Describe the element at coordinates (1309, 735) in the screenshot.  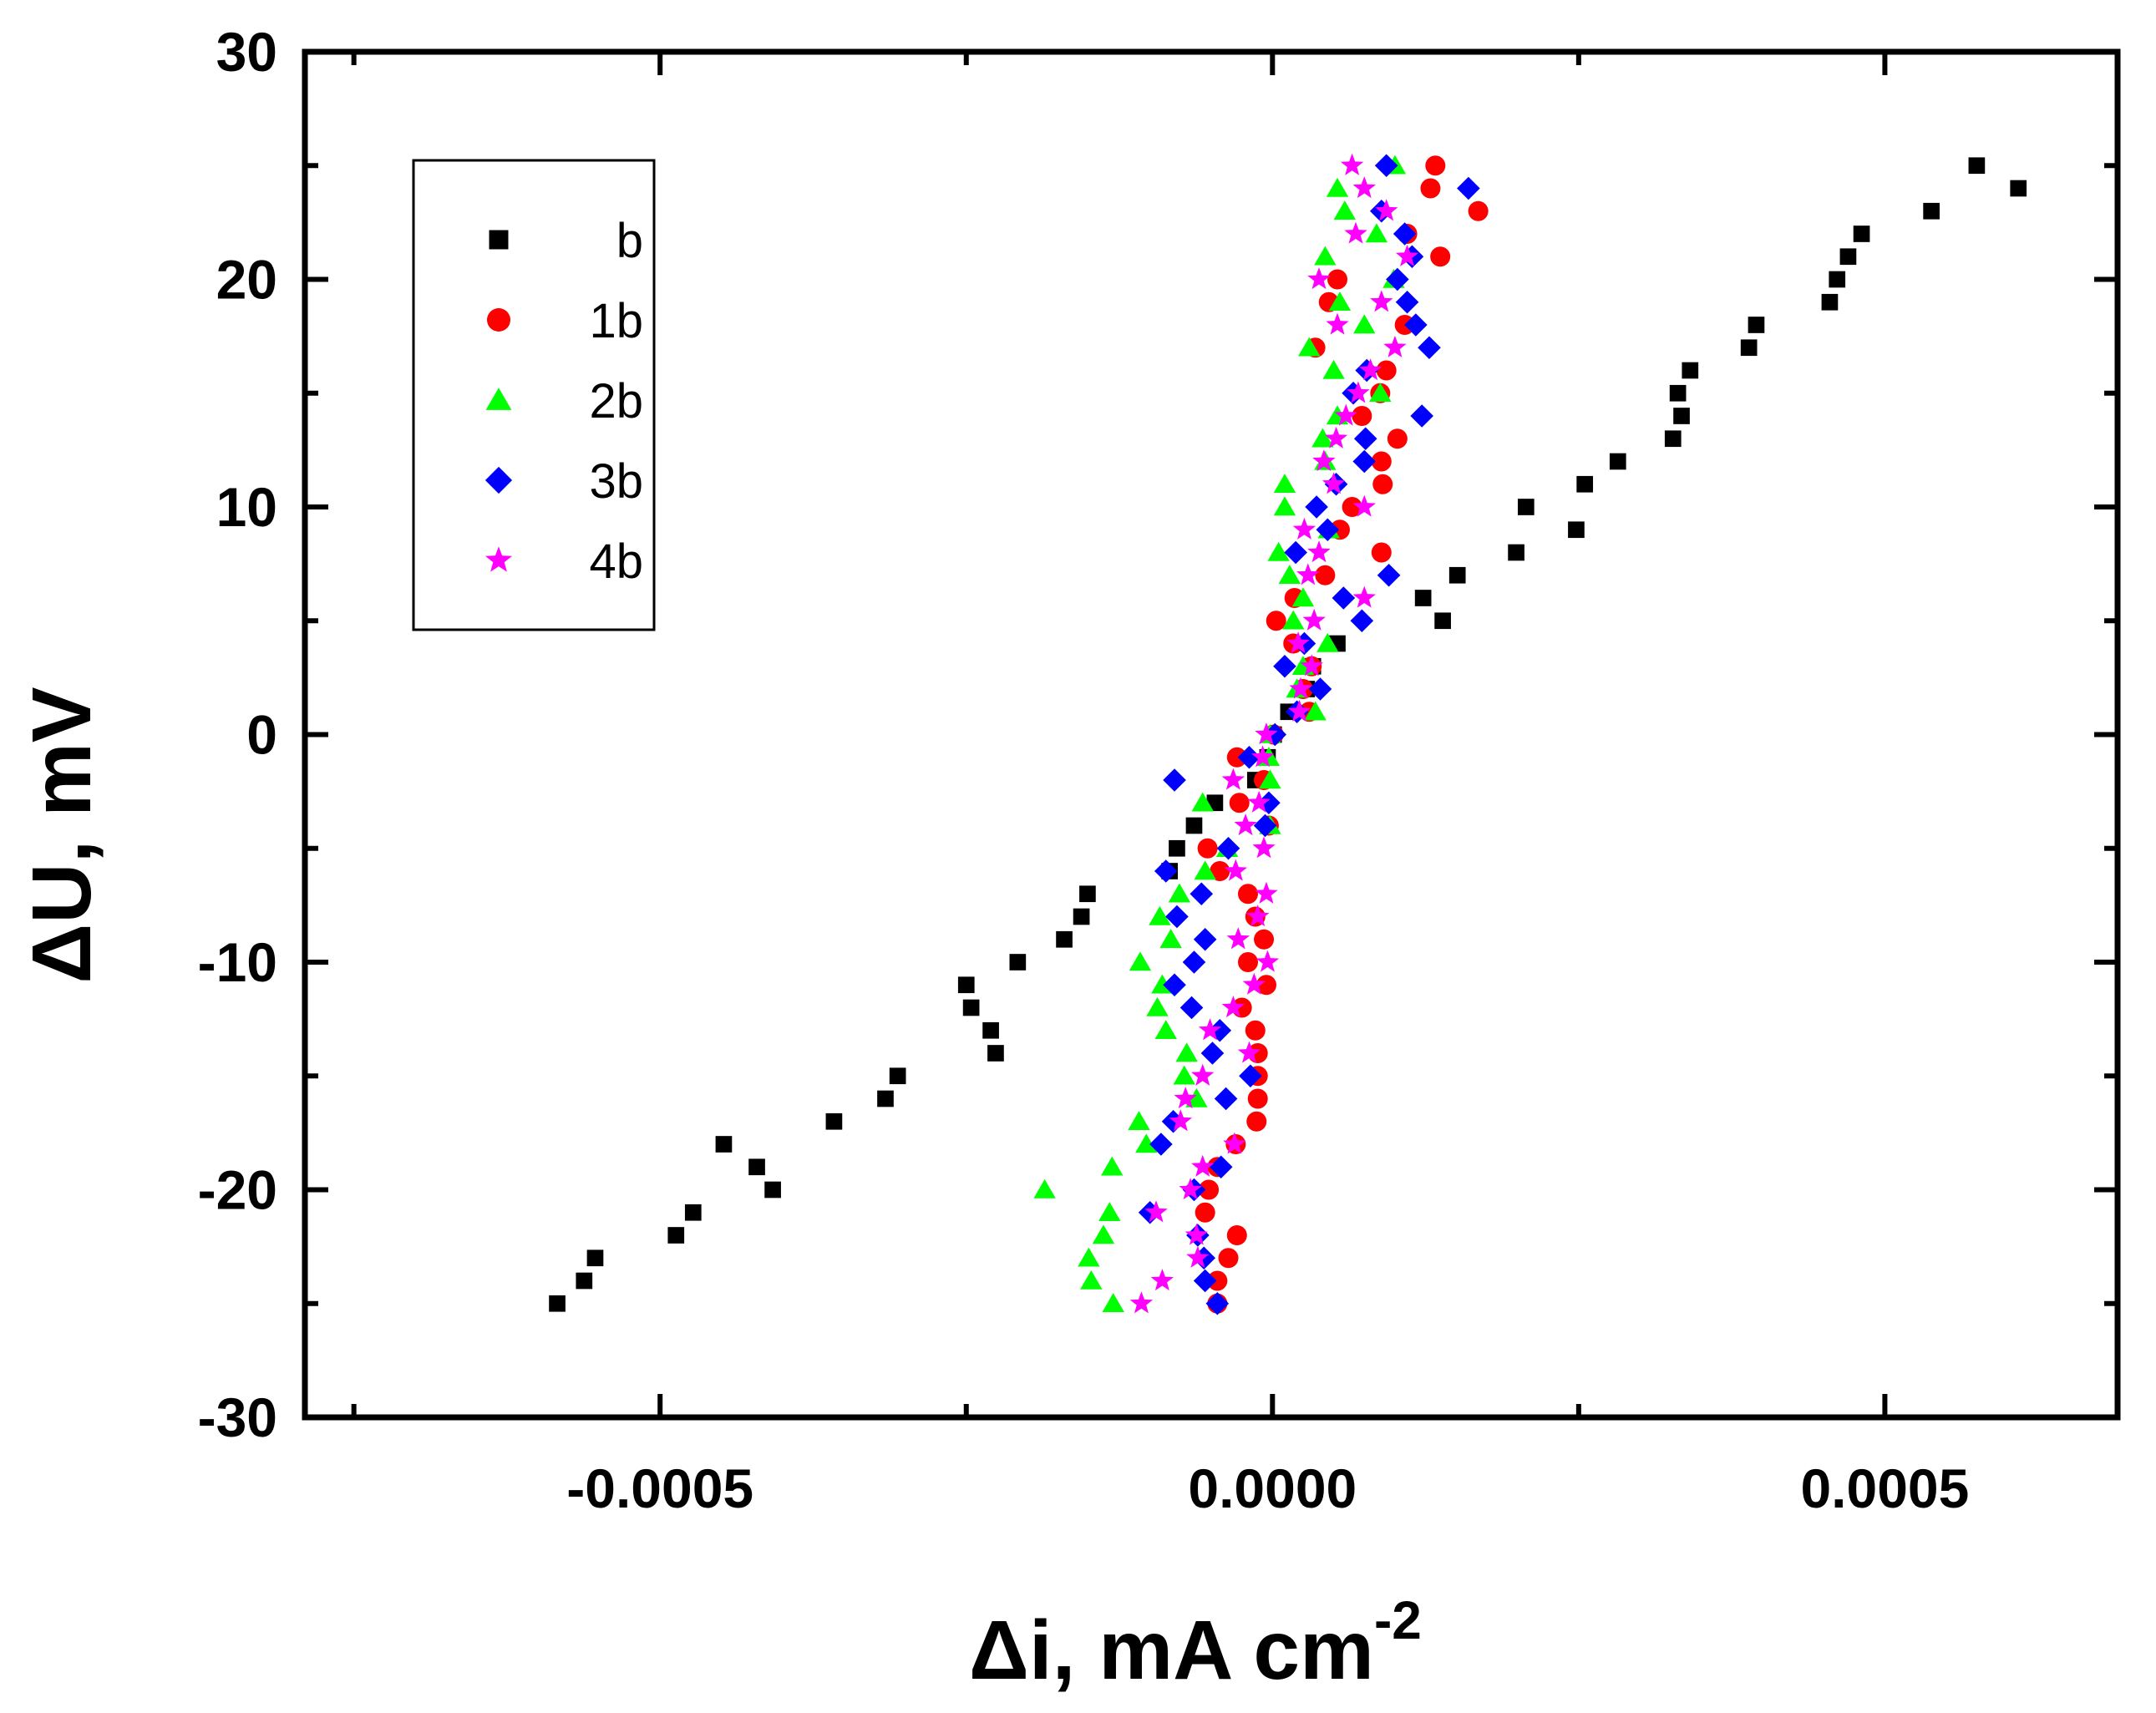
I see `series-3b` at that location.